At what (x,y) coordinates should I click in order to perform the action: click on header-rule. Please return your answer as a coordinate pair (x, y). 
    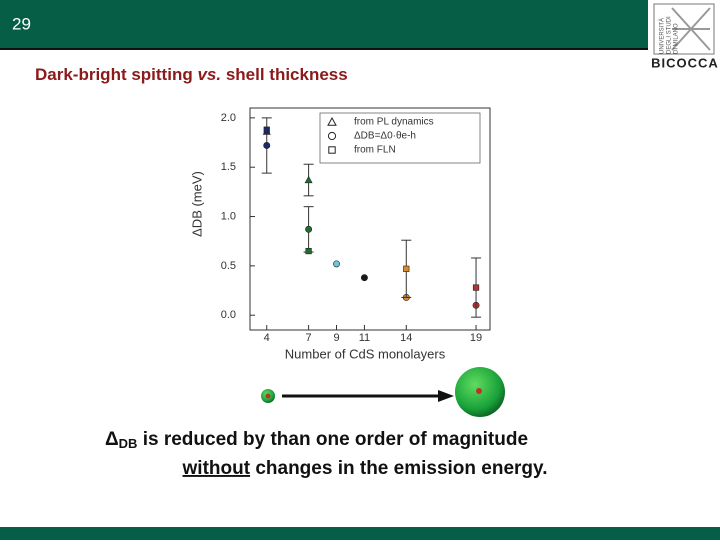
    Looking at the image, I should click on (324, 49).